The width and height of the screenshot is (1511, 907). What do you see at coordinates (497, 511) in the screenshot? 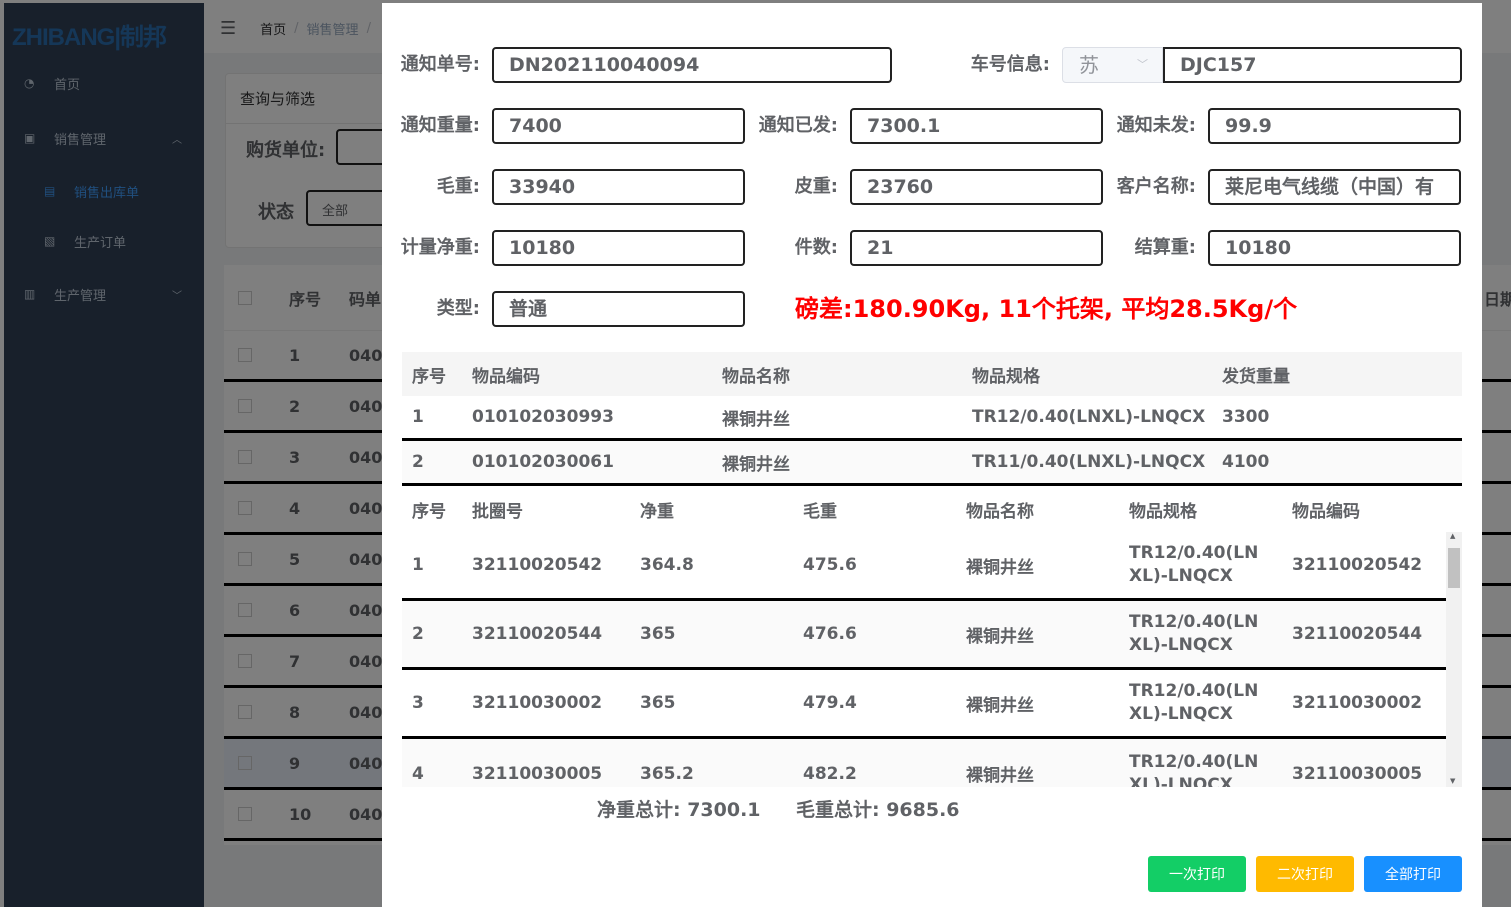
I see `column-header: 批圈号` at bounding box center [497, 511].